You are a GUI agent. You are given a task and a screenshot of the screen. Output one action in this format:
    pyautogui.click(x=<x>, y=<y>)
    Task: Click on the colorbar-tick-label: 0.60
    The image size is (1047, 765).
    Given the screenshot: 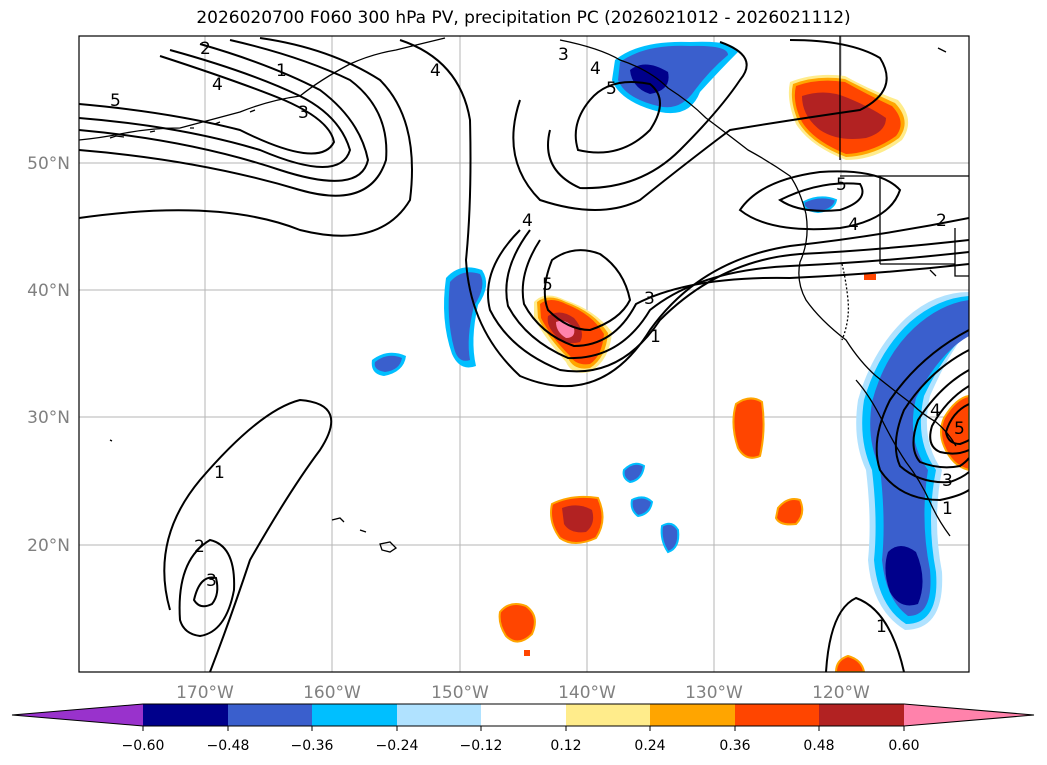 What is the action you would take?
    pyautogui.click(x=903, y=746)
    